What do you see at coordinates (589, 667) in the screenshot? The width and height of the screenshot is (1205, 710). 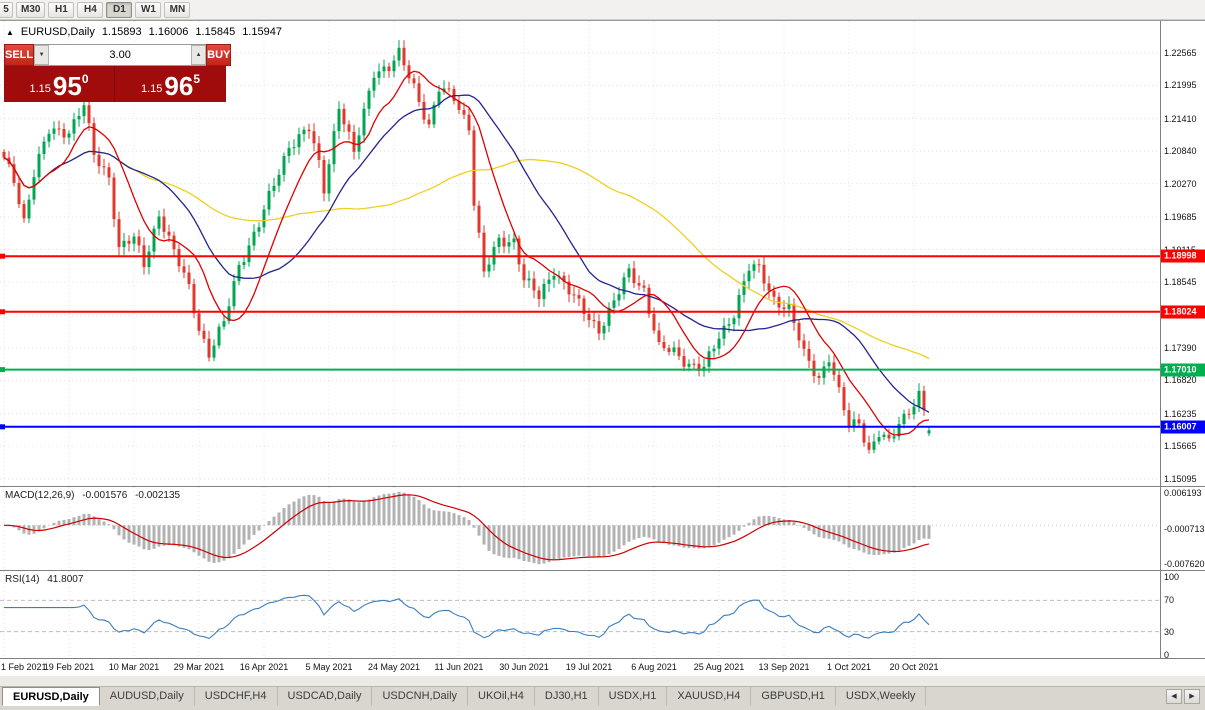 I see `date-label: 19 Jul 2021` at bounding box center [589, 667].